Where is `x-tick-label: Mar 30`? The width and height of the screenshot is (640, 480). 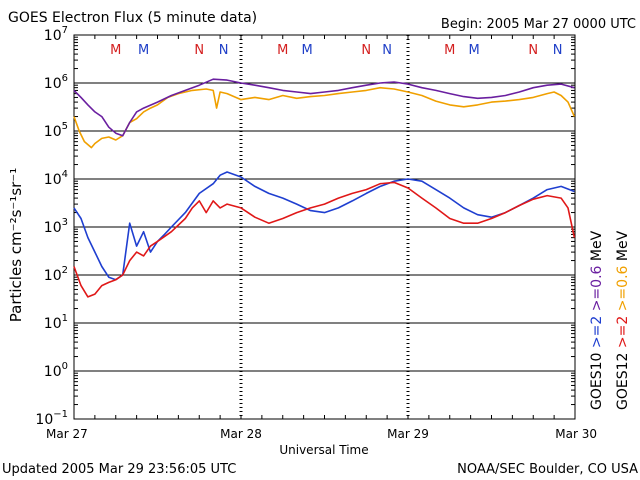
x-tick-label: Mar 30 is located at coordinates (576, 434).